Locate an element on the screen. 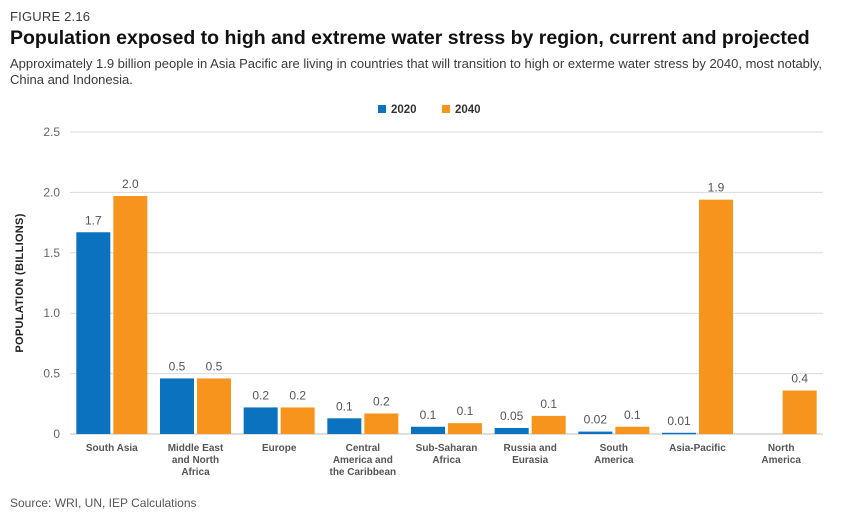  data-label: 0.05 is located at coordinates (512, 416).